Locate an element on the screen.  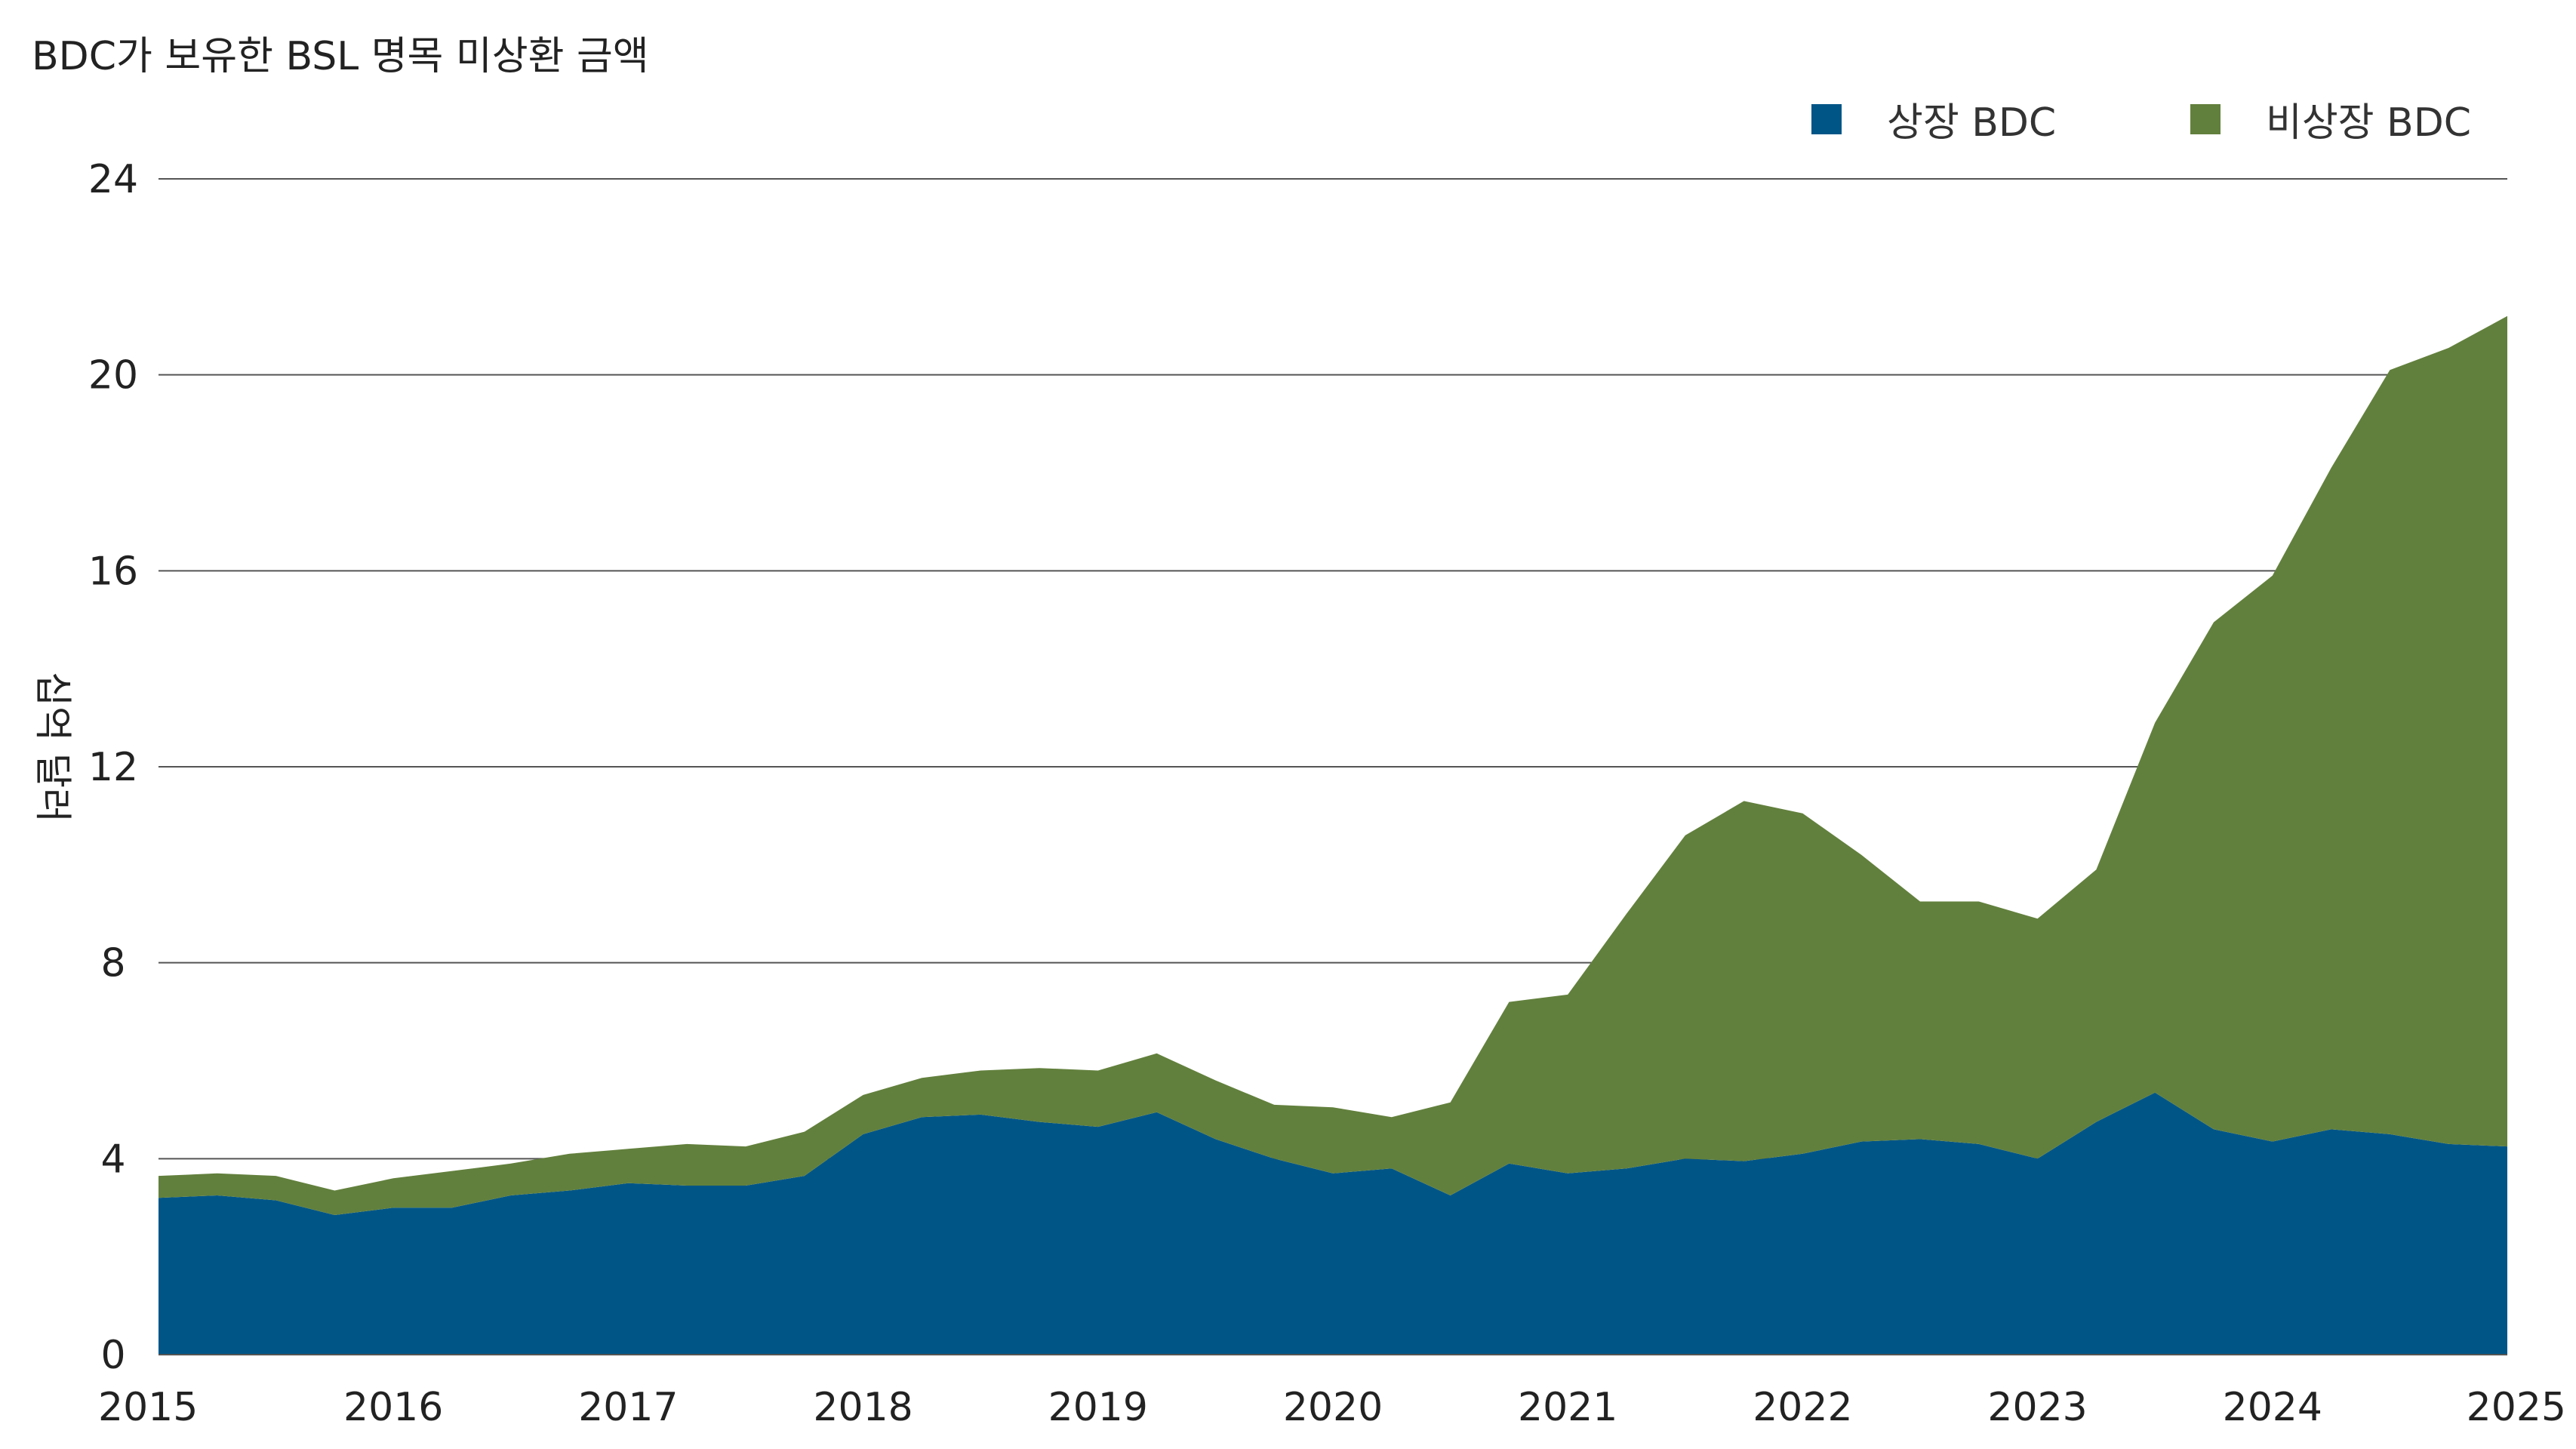
x-tick-label-2018: 2018 is located at coordinates (863, 1407).